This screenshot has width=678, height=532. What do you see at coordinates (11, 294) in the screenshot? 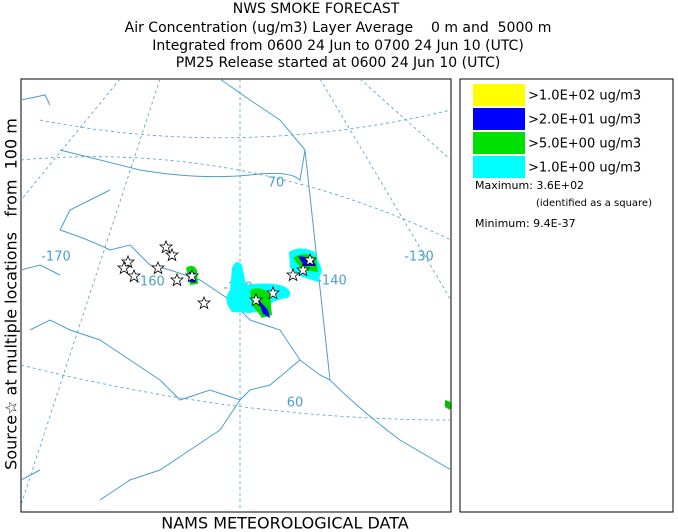
I see `side-label: Source☆ at multiple locations from 100 m` at bounding box center [11, 294].